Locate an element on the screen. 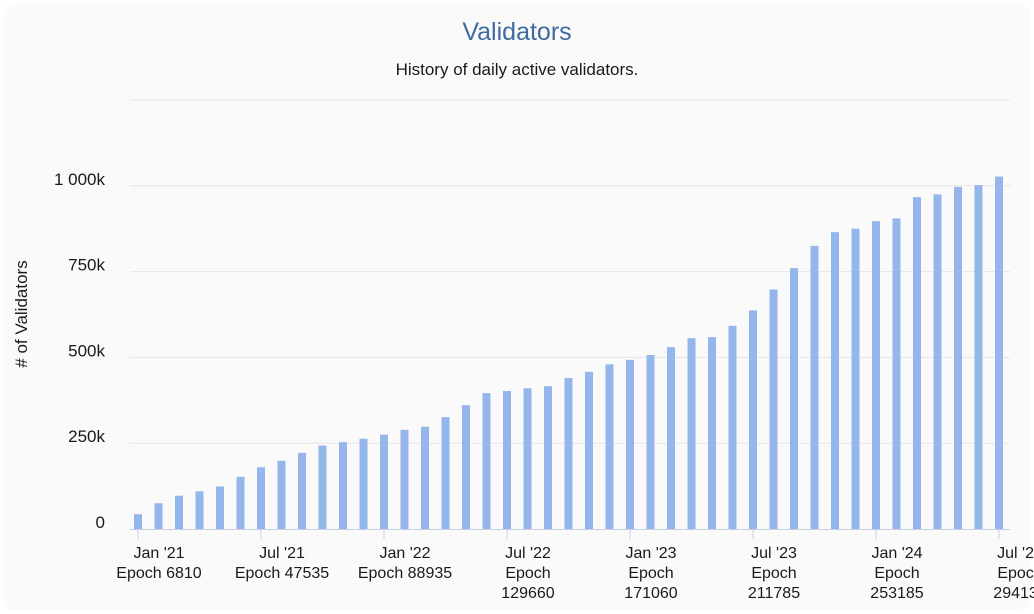 This screenshot has width=1034, height=614. x-tick-label-line: 294135 is located at coordinates (1013, 593).